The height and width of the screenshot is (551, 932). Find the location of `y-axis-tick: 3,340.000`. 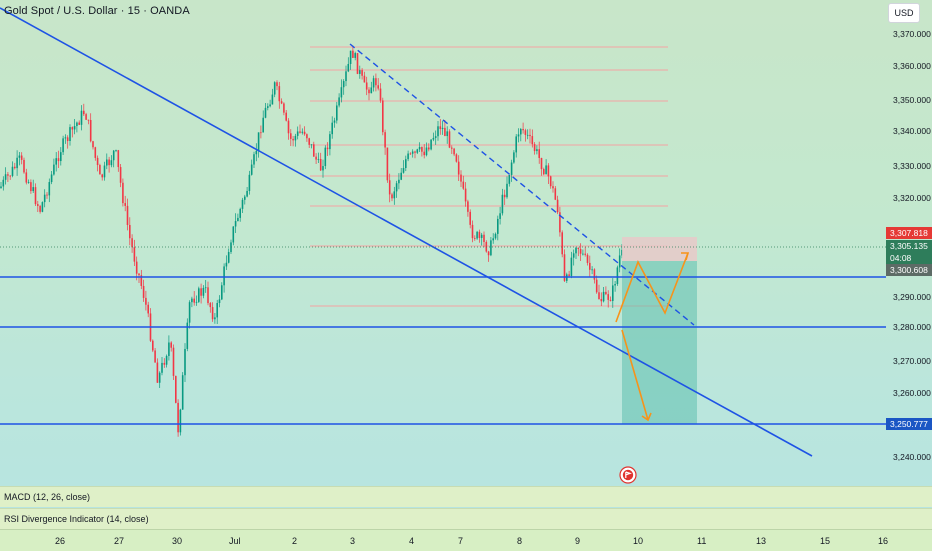

y-axis-tick: 3,340.000 is located at coordinates (912, 131).